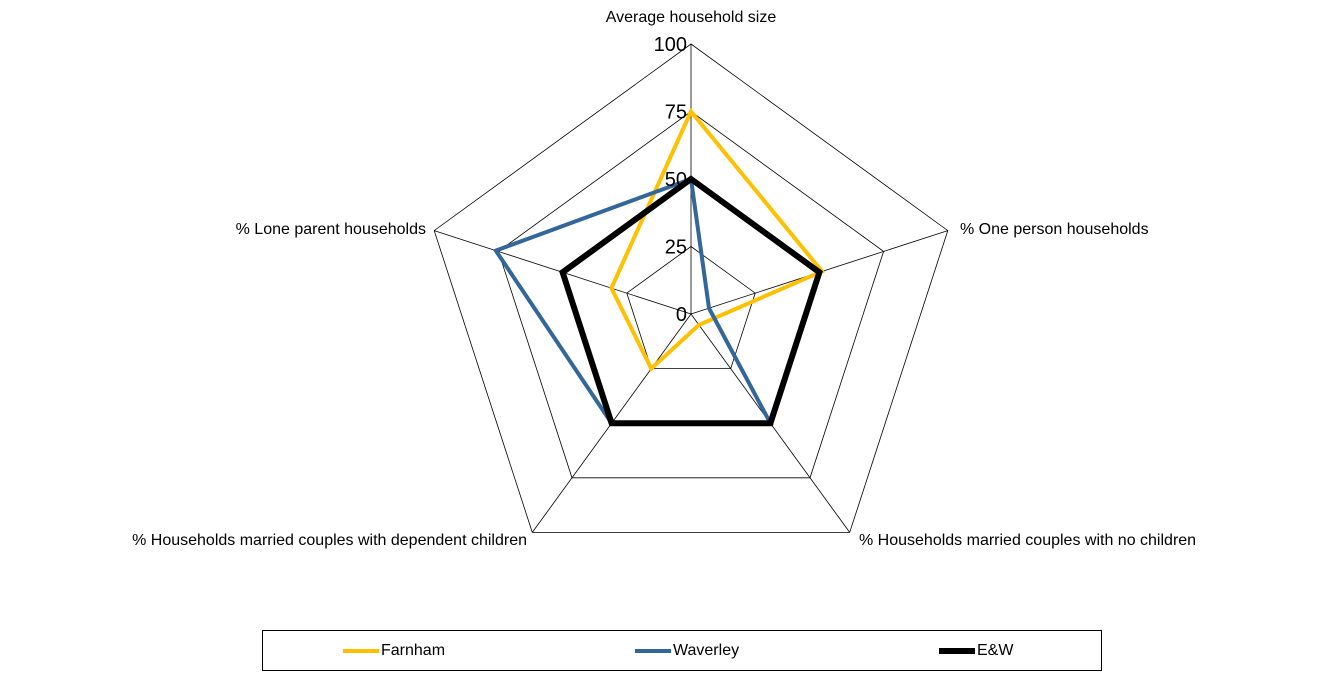  I want to click on legend-swatch-ew, so click(957, 650).